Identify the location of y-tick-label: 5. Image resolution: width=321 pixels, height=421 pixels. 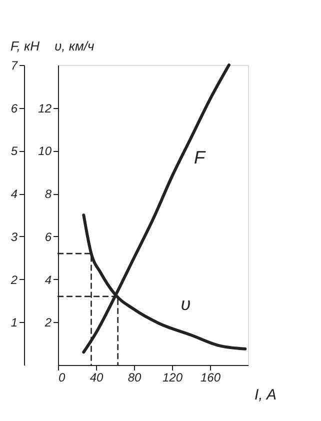
(14, 151).